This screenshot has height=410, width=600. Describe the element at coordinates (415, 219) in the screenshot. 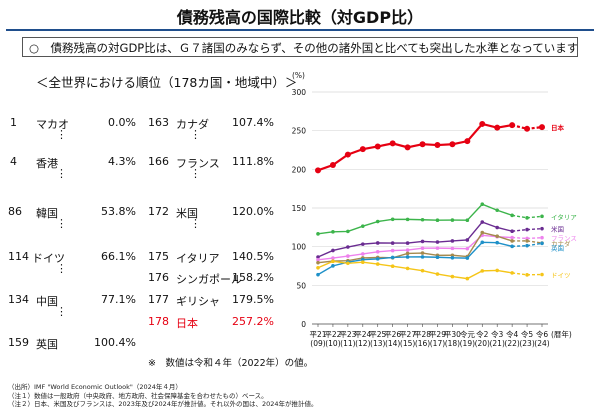

I see `series-line-イタリア` at that location.